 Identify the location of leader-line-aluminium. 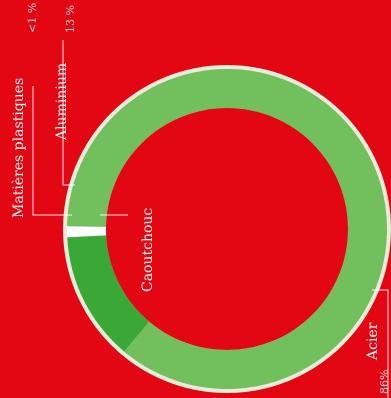
(68, 113).